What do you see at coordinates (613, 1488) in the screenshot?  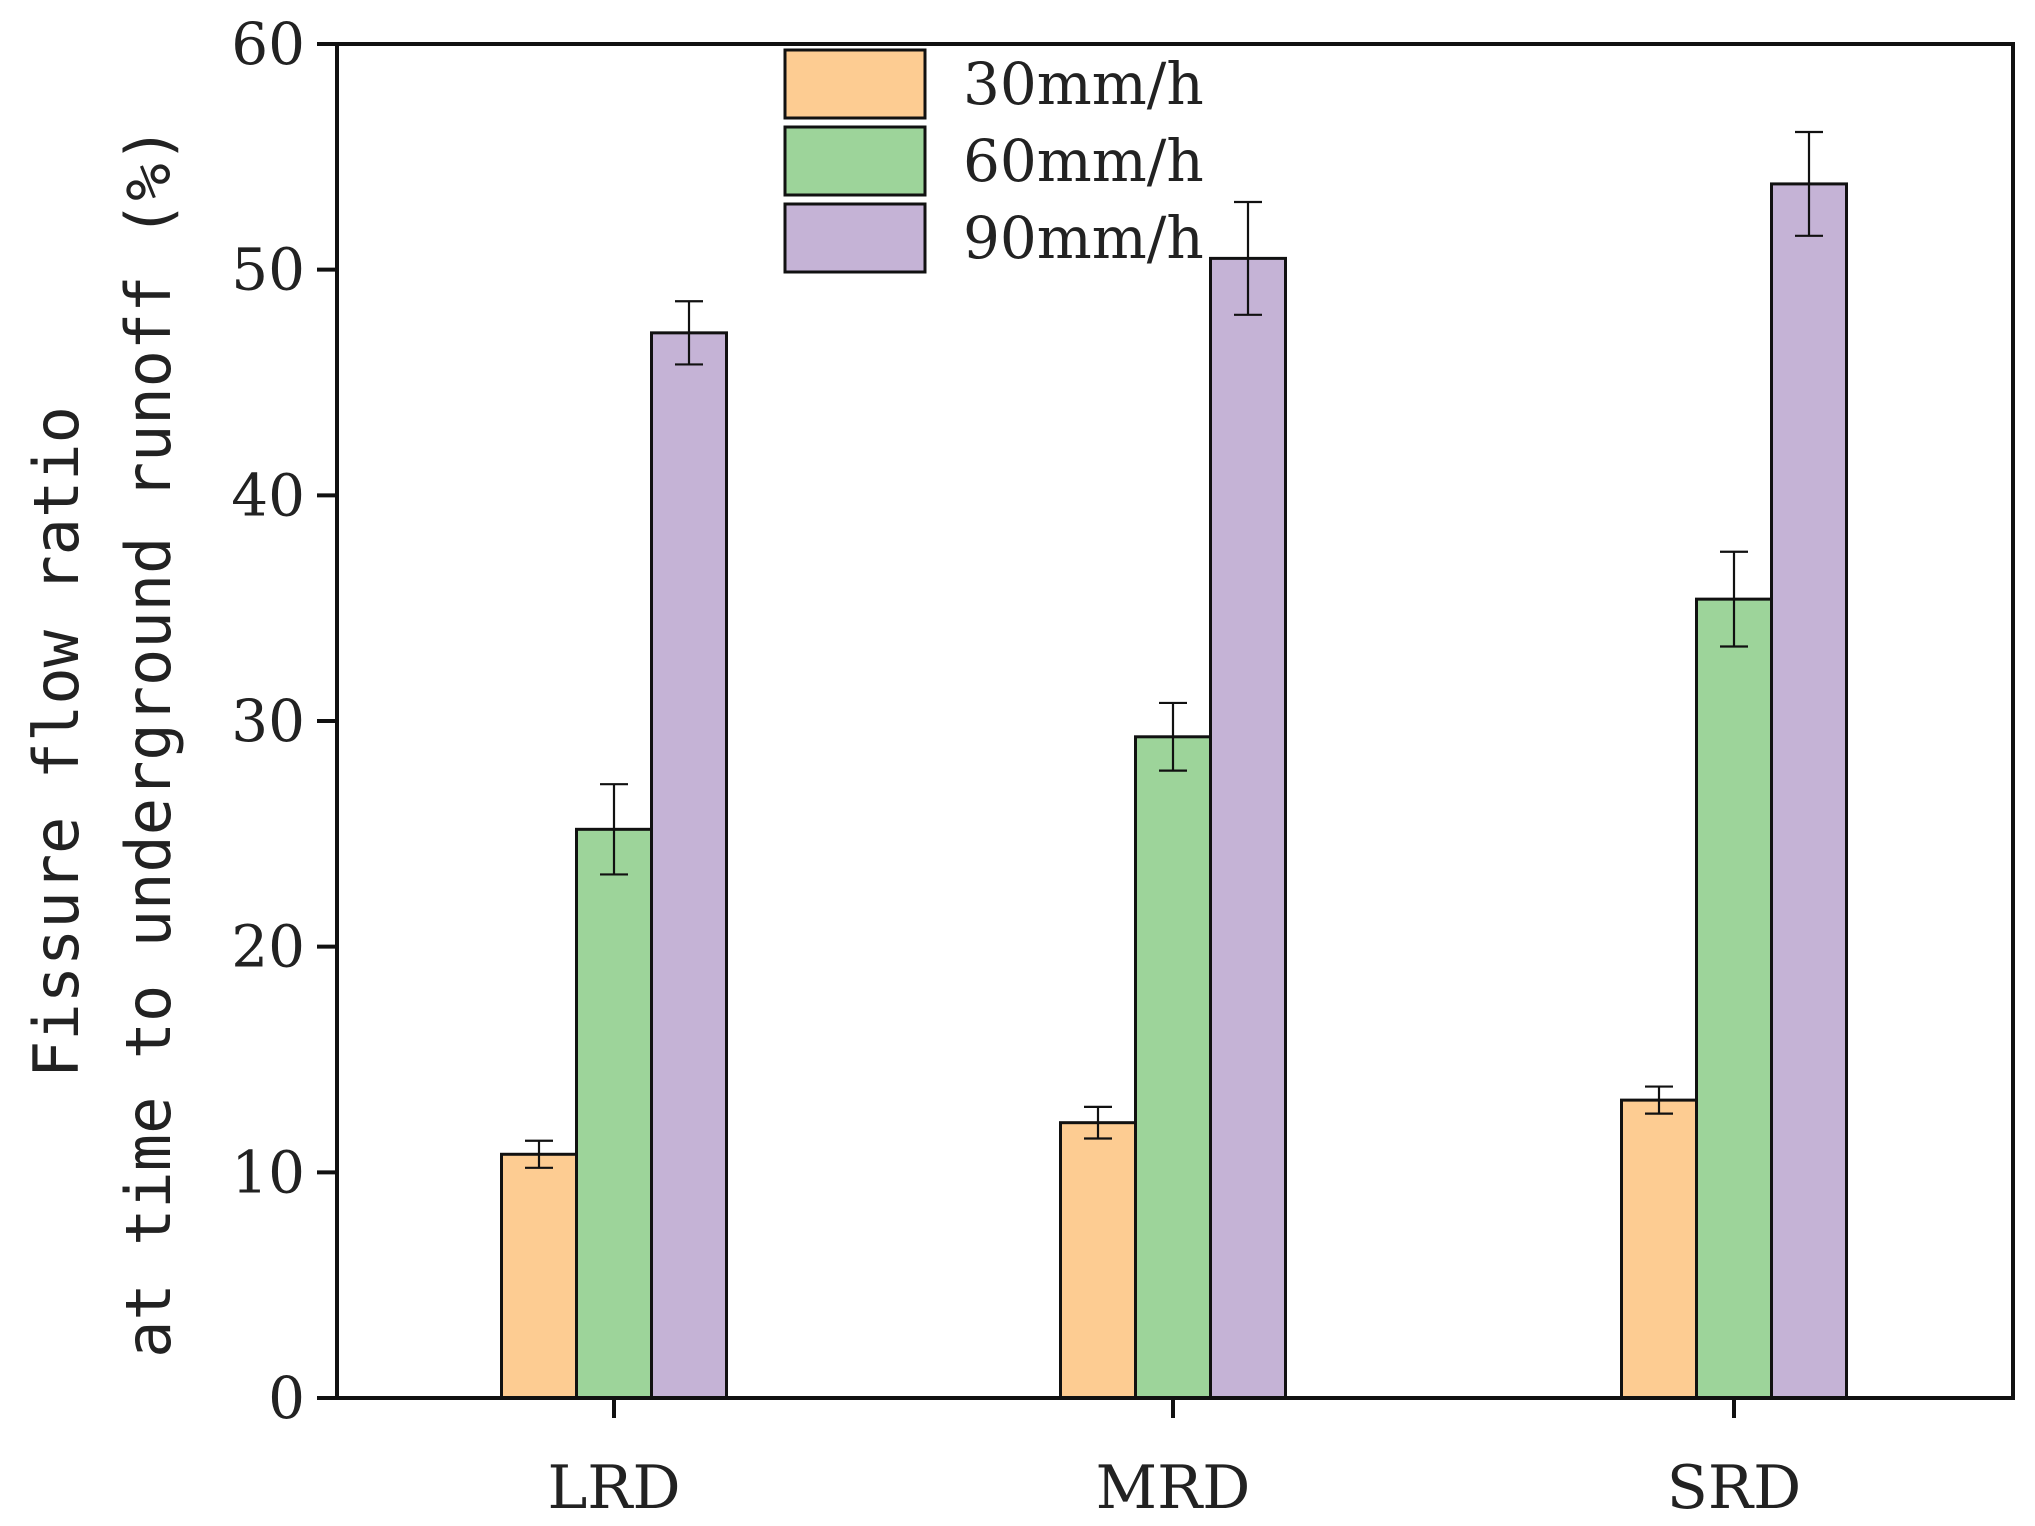 I see `x-tick-label-lrd: LRD` at bounding box center [613, 1488].